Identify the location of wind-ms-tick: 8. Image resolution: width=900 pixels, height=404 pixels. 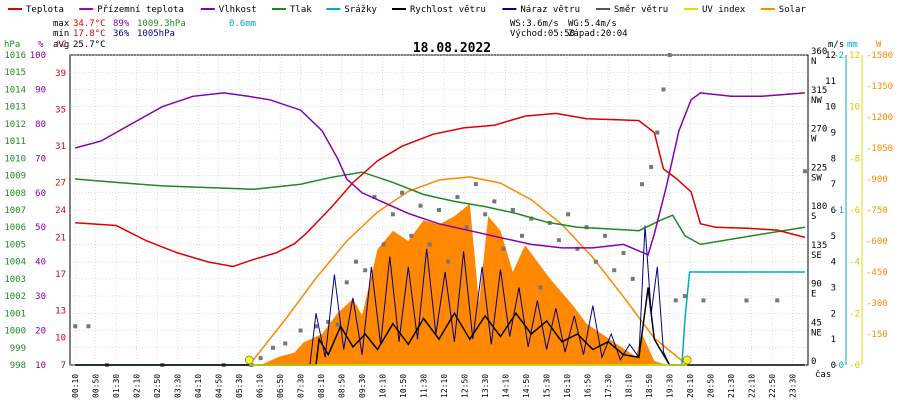
(833, 159).